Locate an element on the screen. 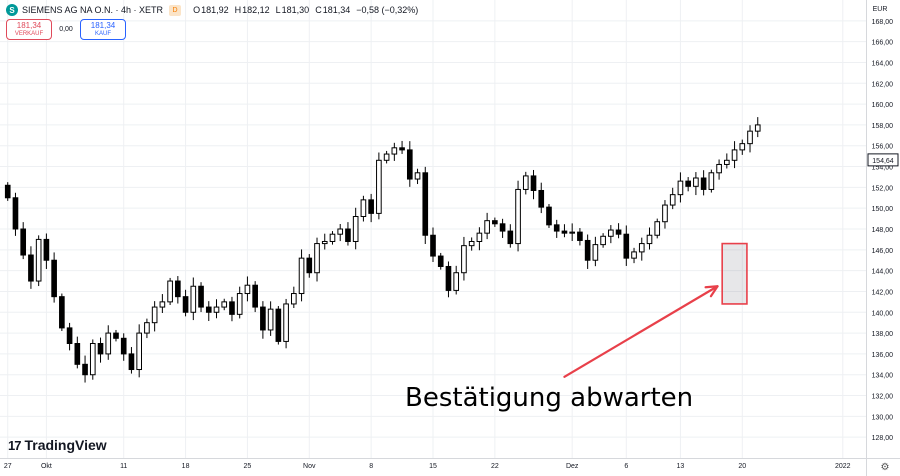 The image size is (900, 476). buy-label: KAUF is located at coordinates (102, 33).